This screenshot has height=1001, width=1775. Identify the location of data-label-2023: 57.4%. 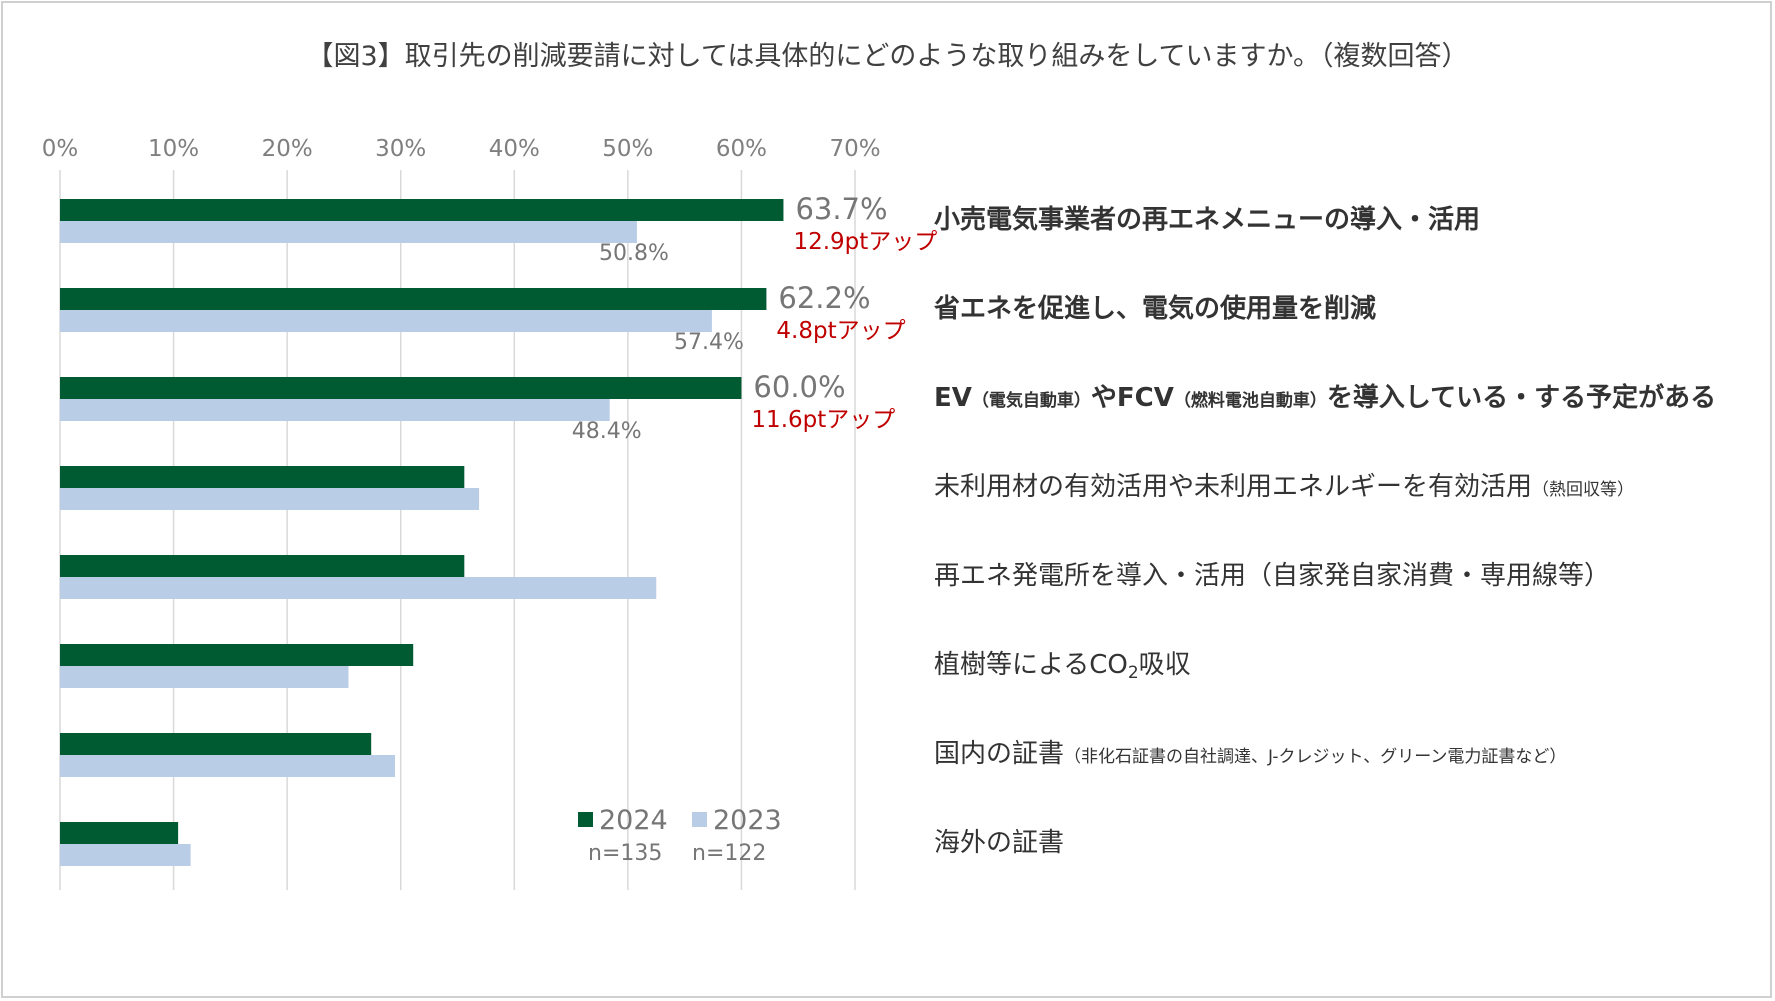
(709, 342).